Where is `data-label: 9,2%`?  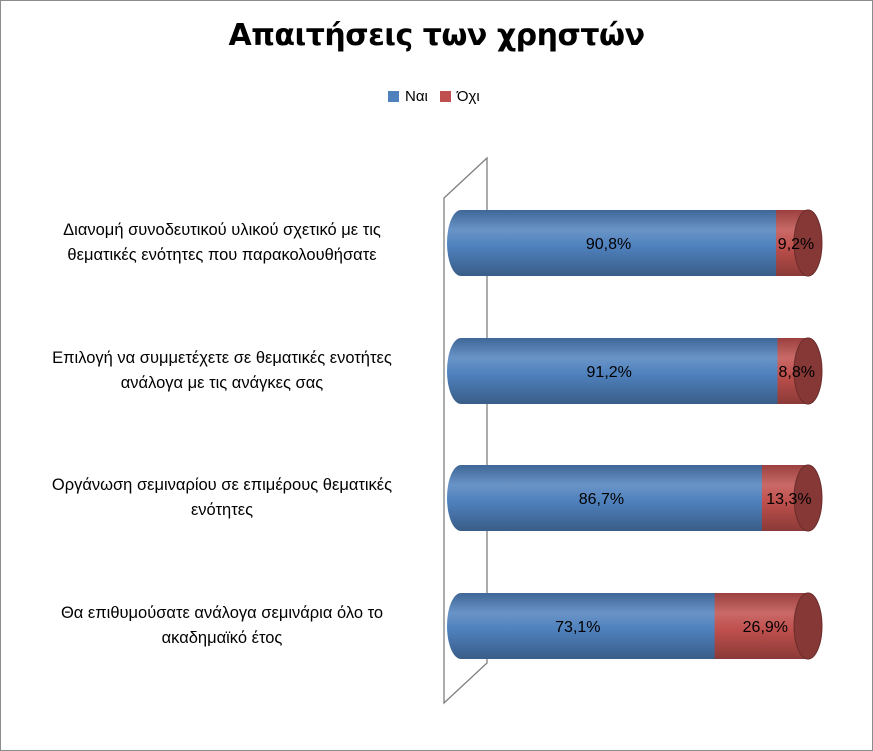
data-label: 9,2% is located at coordinates (796, 244).